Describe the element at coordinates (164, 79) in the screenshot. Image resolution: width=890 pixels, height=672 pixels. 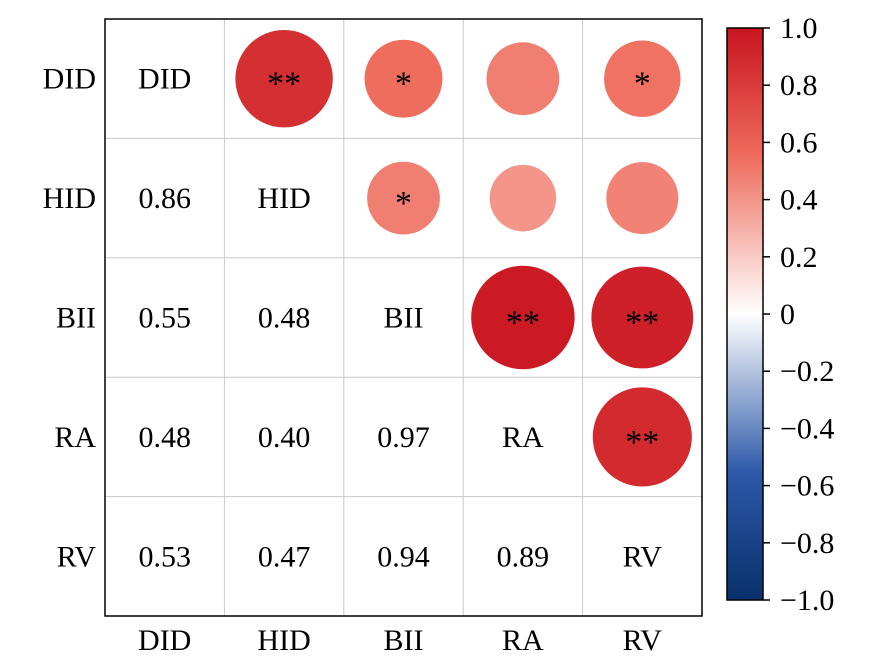
I see `diagonal-label: DID` at that location.